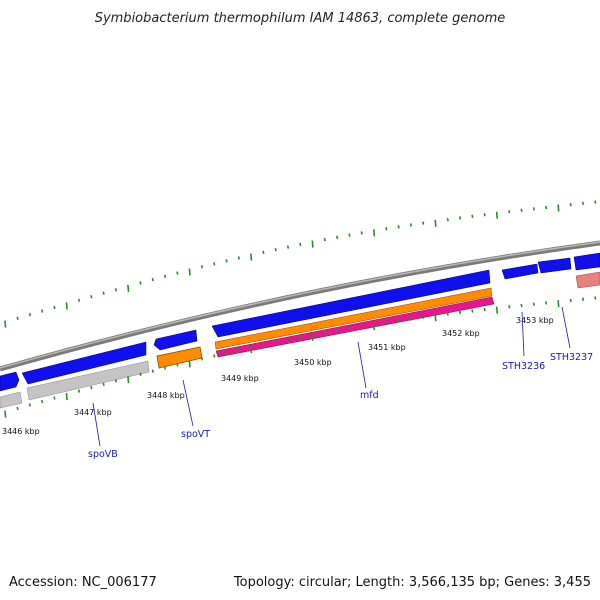 This screenshot has width=600, height=600. What do you see at coordinates (587, 280) in the screenshot?
I see `gene-feature-pink` at bounding box center [587, 280].